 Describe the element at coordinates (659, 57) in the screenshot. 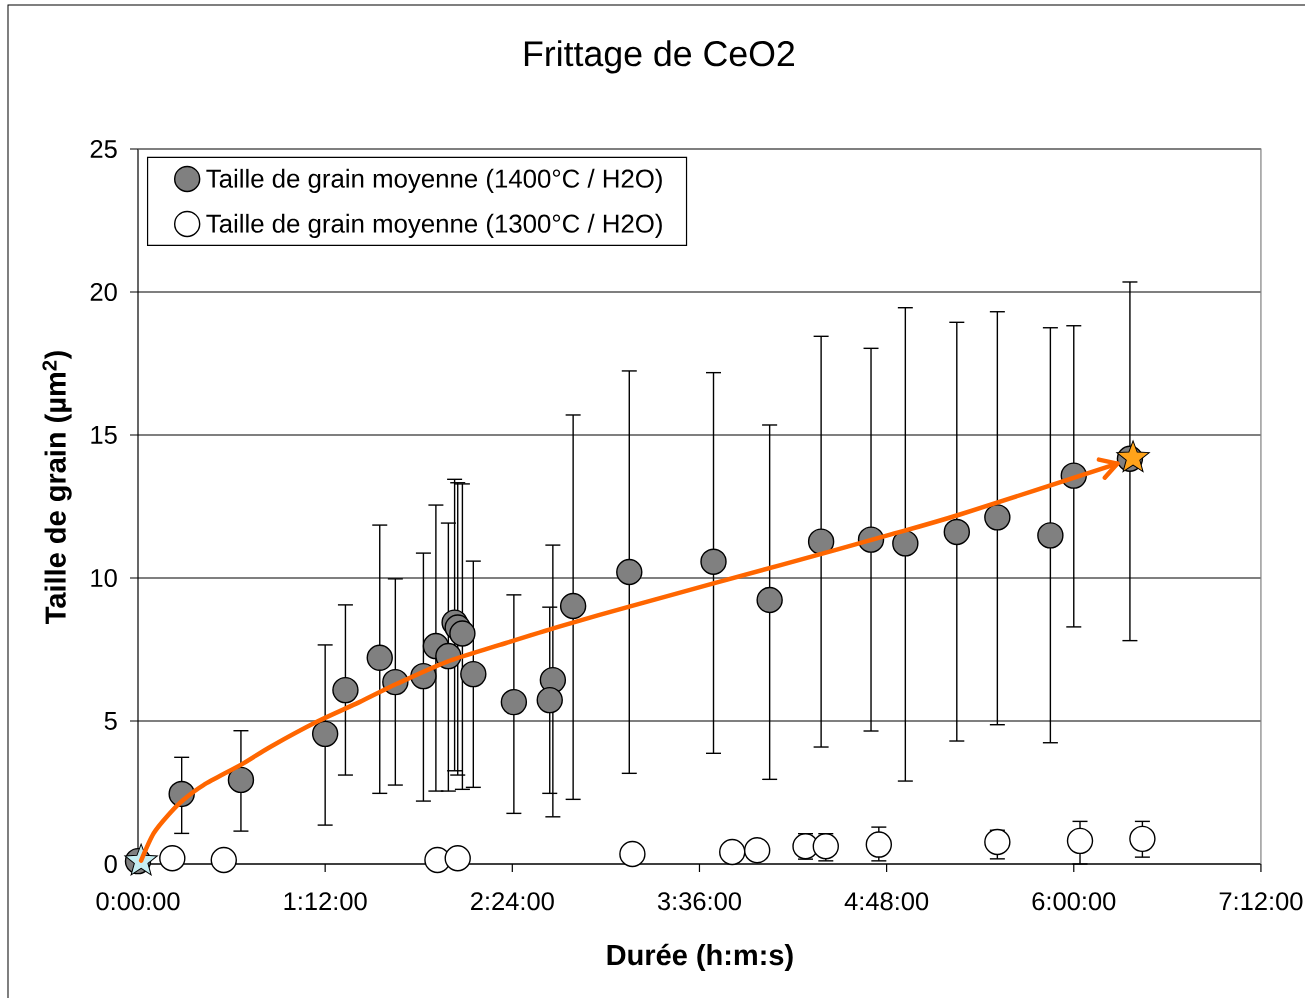

I see `chart-title: Frittage de CeO2` at that location.